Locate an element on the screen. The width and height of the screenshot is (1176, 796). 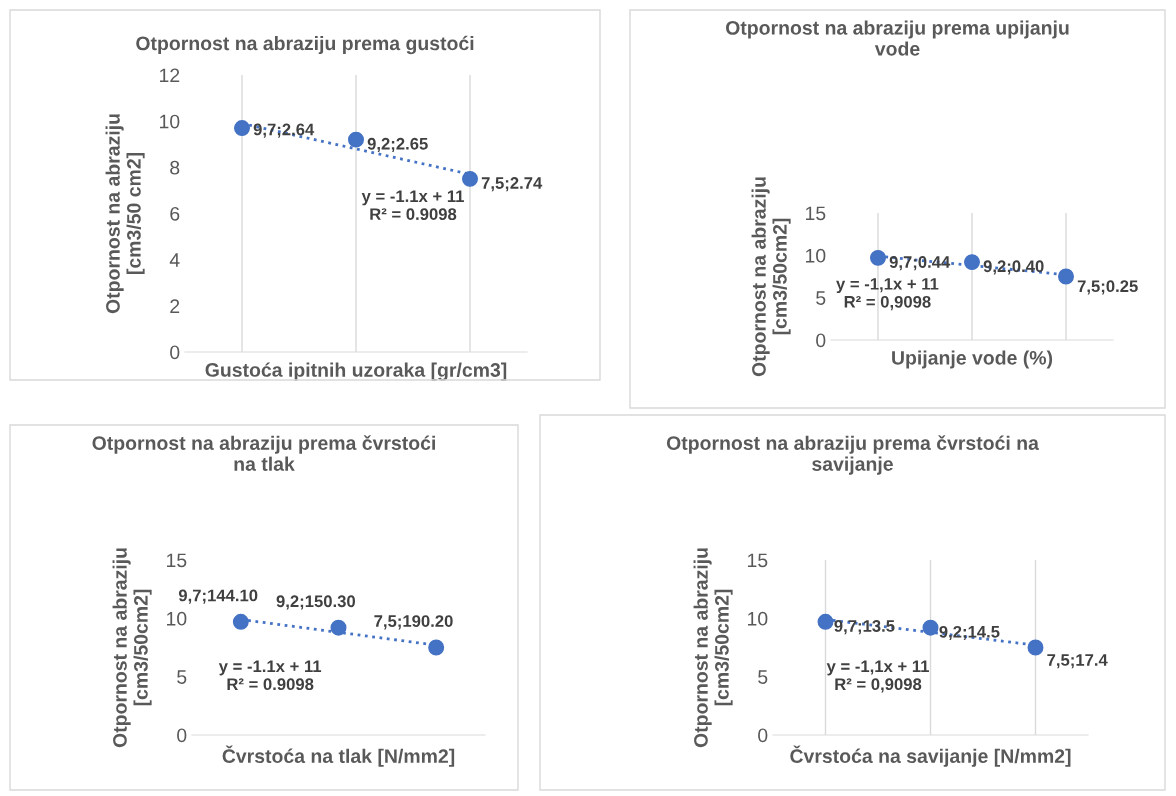
data-label: 7,5;0.25 is located at coordinates (1107, 287).